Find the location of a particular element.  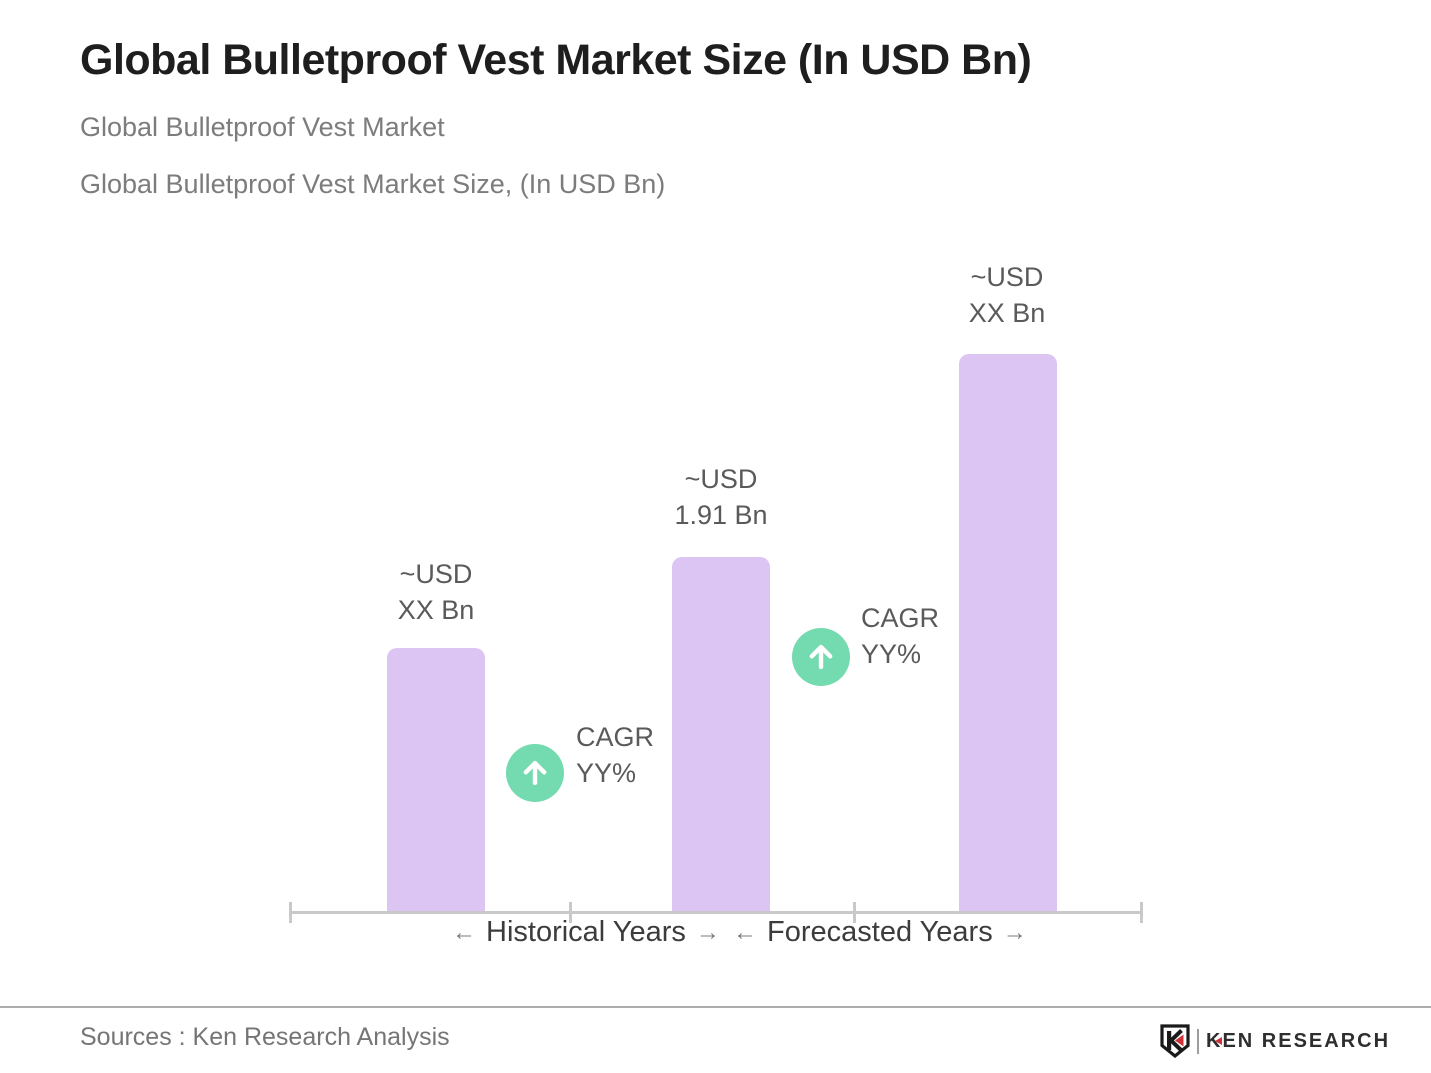

page-subtitle-market: Global Bulletproof Vest Market is located at coordinates (262, 127).